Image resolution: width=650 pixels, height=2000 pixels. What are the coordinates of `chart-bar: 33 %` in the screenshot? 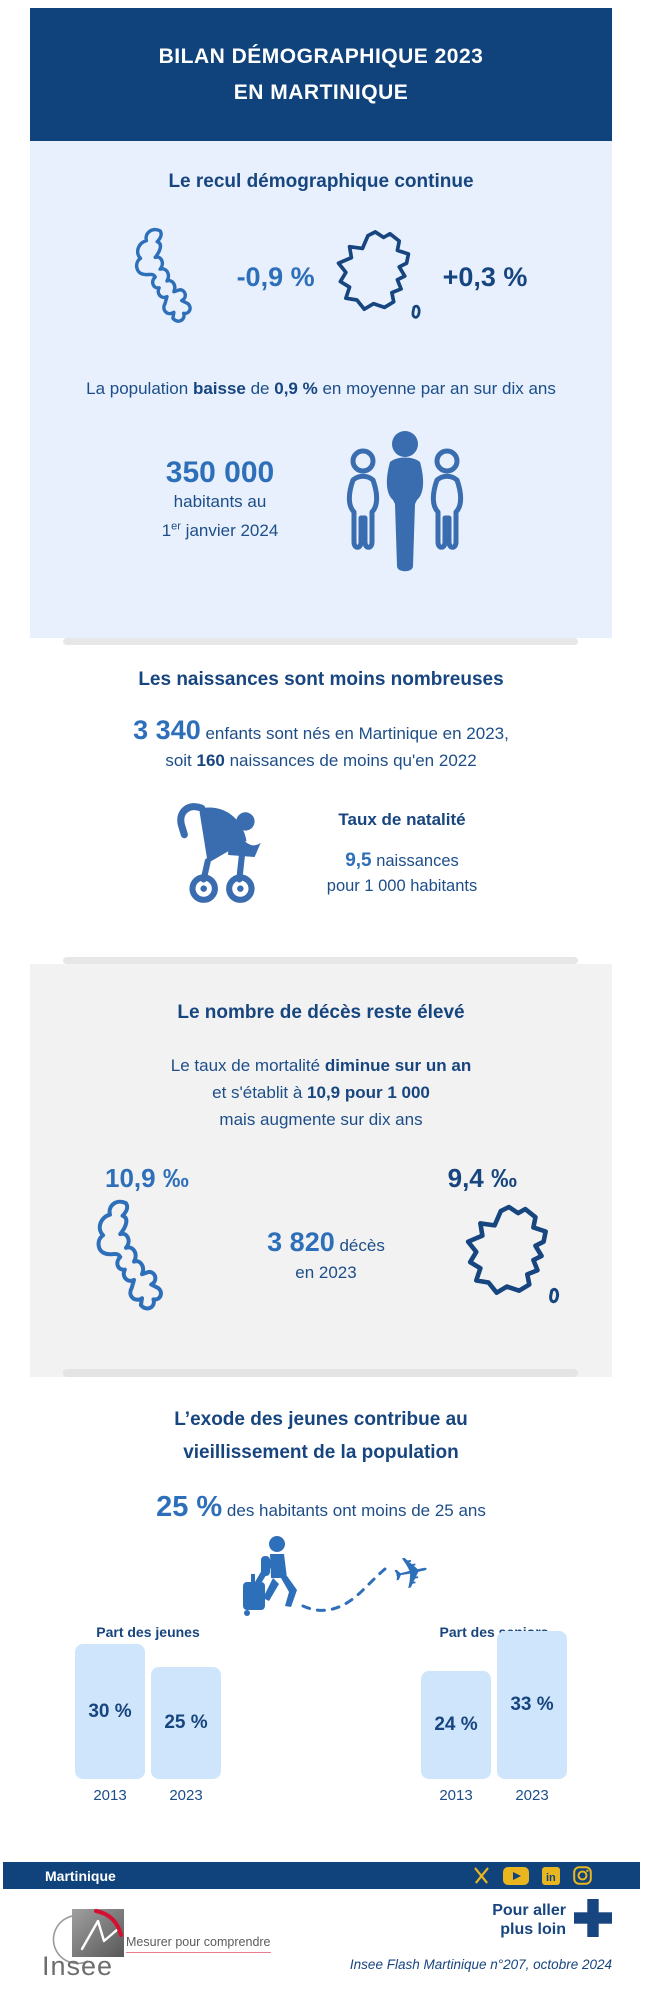 It's located at (532, 1704).